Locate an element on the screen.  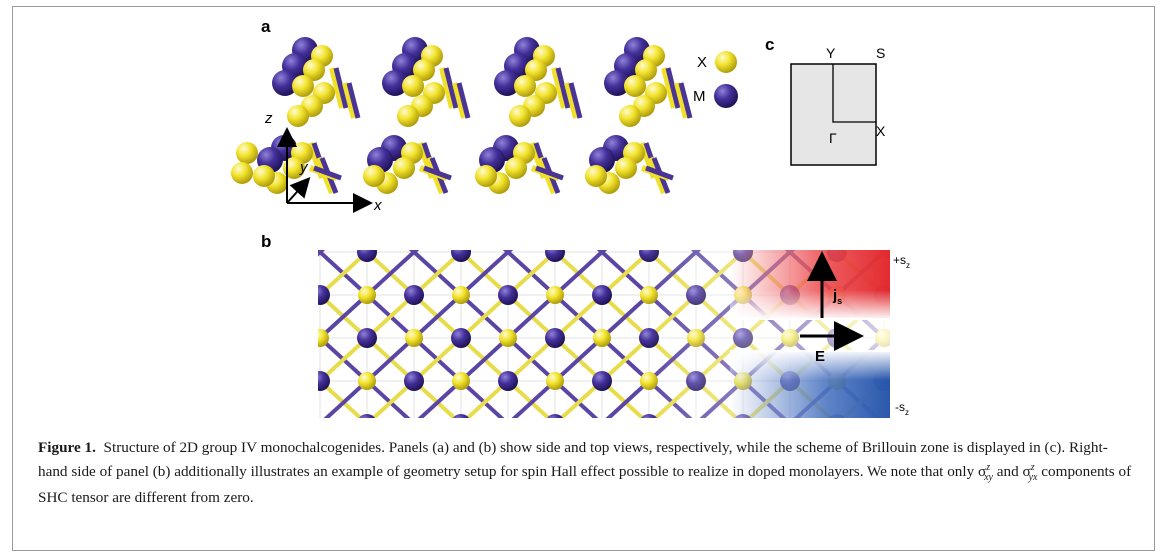
minus-sz-label: -sz is located at coordinates (902, 408).